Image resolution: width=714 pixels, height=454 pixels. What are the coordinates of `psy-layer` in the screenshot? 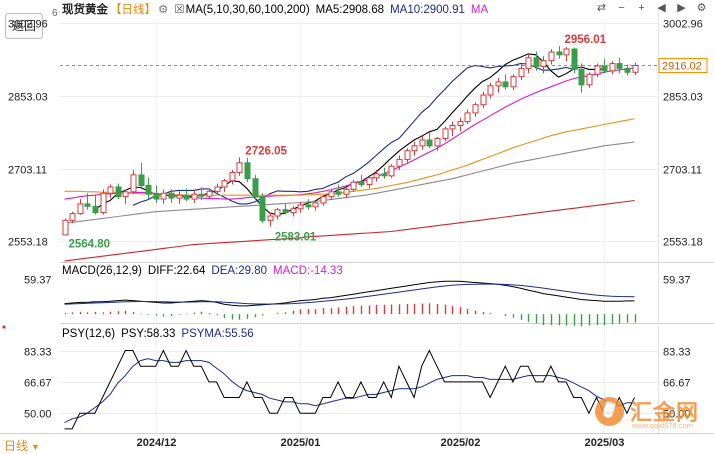 It's located at (349, 389).